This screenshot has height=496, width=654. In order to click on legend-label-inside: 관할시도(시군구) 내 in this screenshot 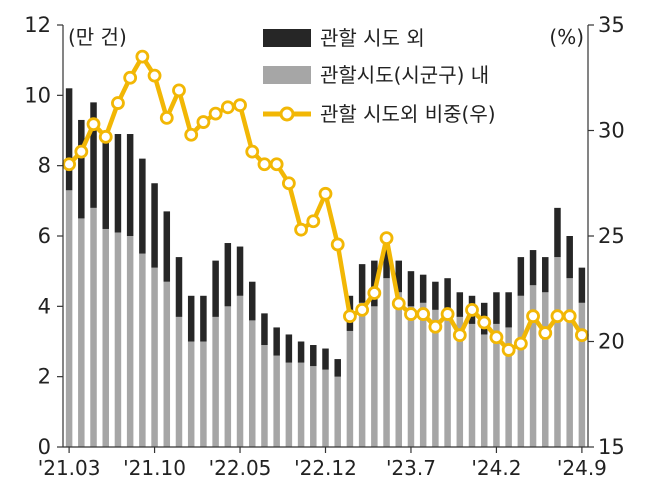, I will do `click(404, 75)`.